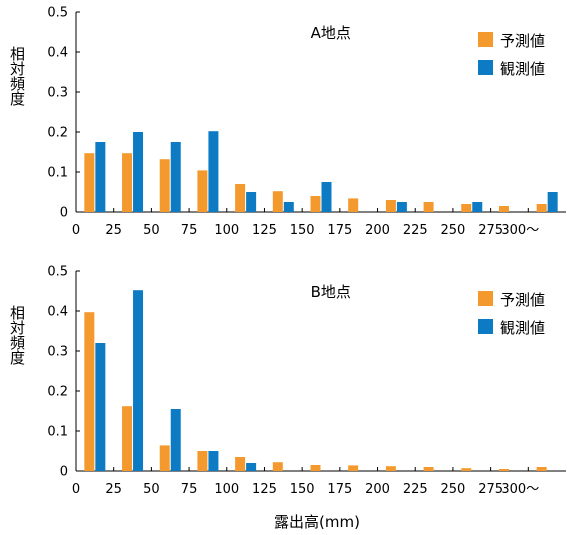 The image size is (580, 535). What do you see at coordinates (331, 33) in the screenshot?
I see `panel-title: A地点` at bounding box center [331, 33].